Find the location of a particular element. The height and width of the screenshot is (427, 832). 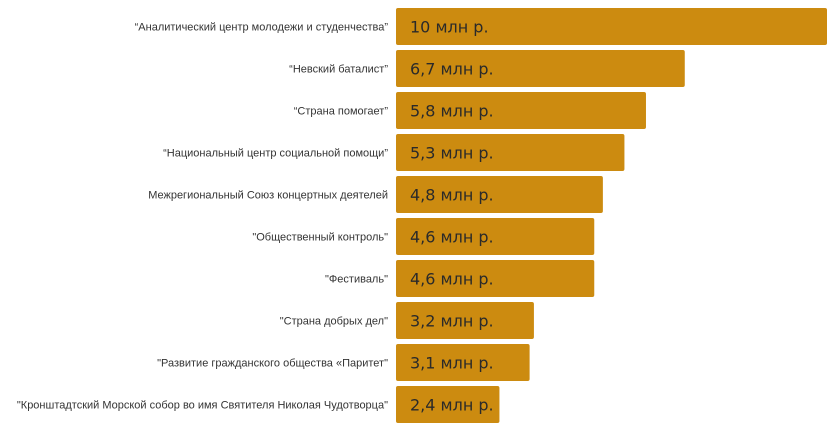

value-label-9: 3,1 млн р. is located at coordinates (452, 363).